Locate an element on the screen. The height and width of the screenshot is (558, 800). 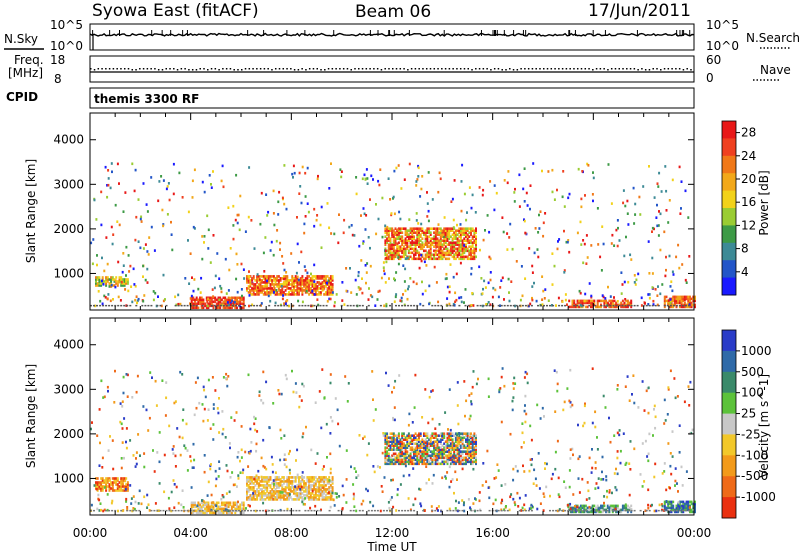
colorbar-tick-label: 4 is located at coordinates (745, 272).